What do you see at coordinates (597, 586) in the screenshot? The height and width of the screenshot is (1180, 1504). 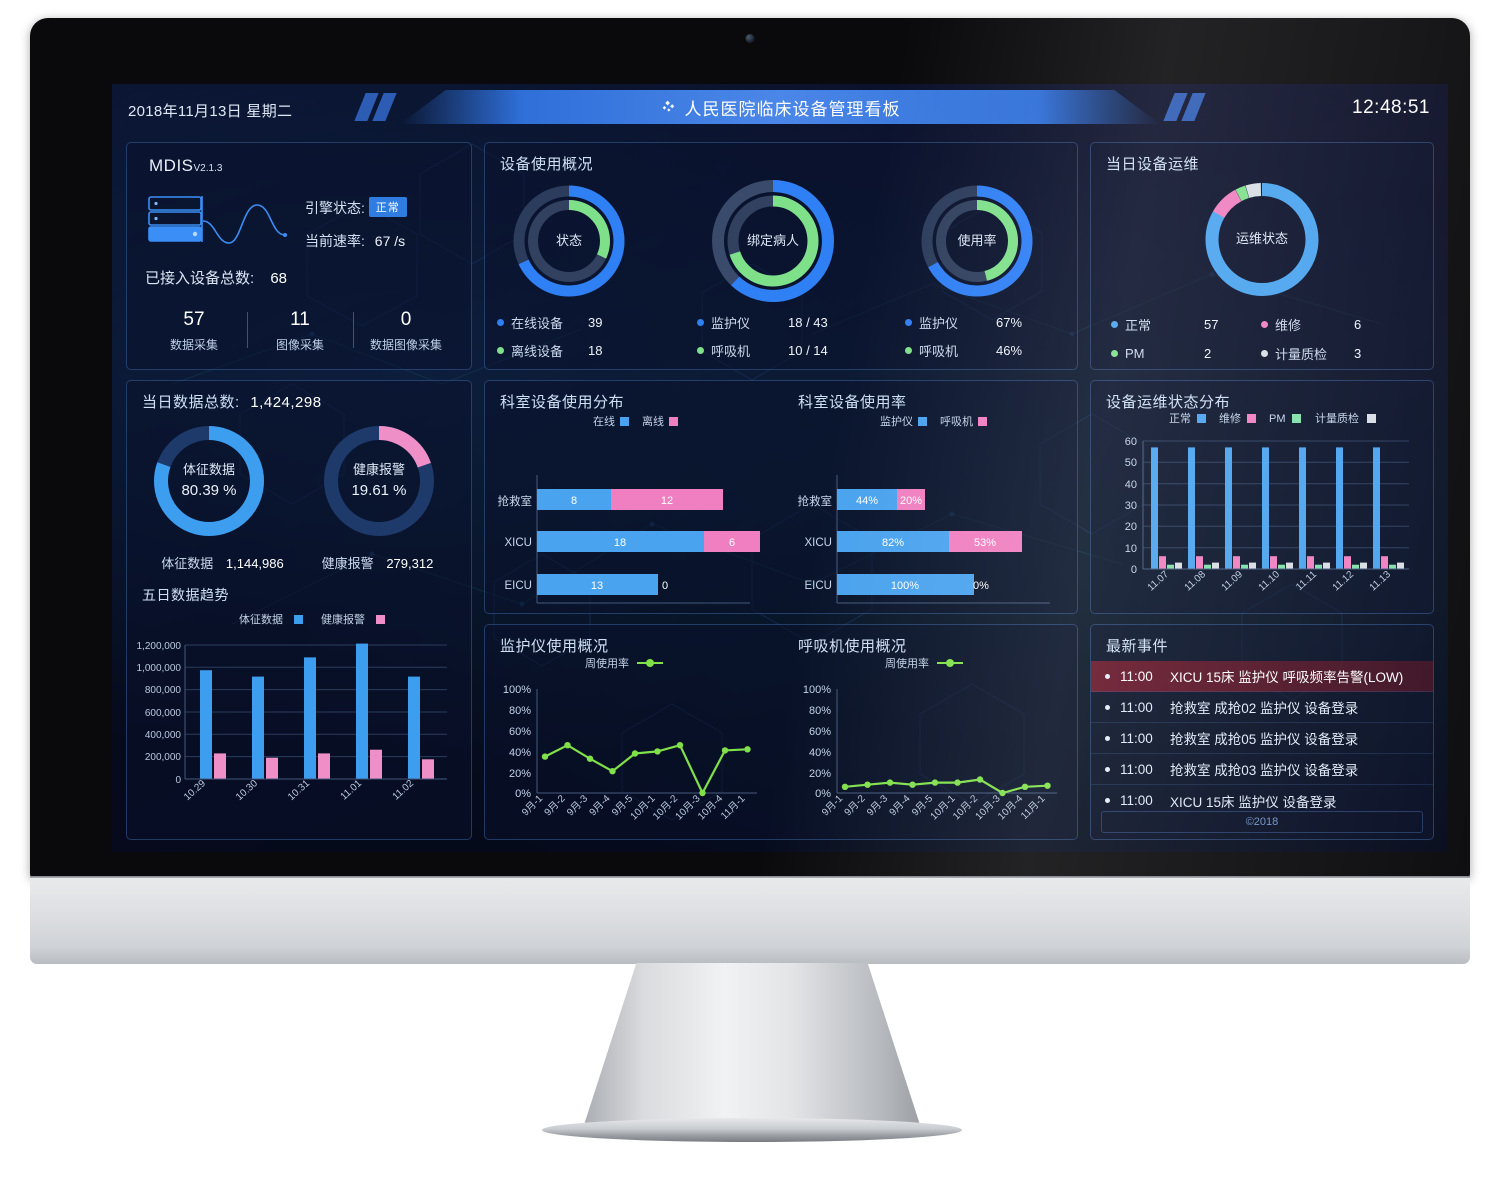 I see `svg-text: 13` at bounding box center [597, 586].